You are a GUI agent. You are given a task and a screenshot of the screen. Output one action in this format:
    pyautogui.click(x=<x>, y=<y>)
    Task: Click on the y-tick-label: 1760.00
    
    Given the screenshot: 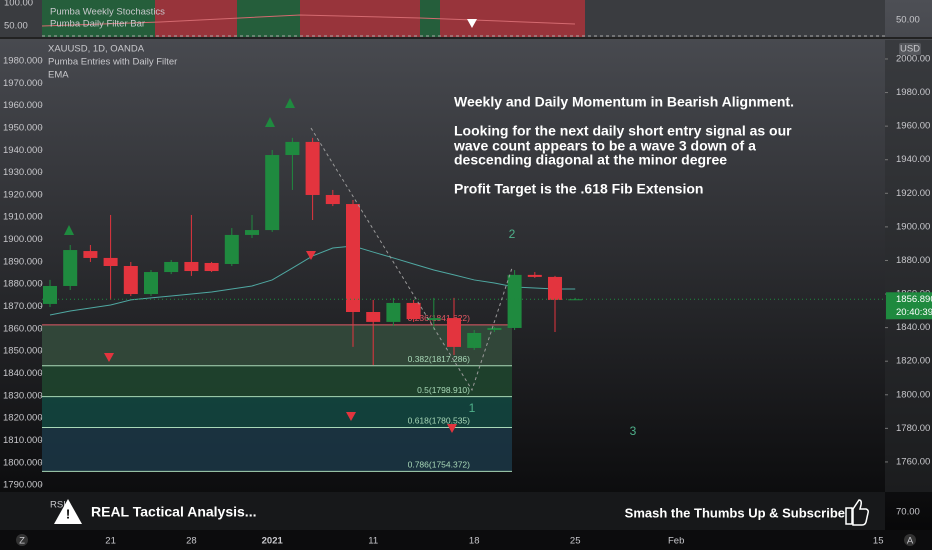 What is the action you would take?
    pyautogui.click(x=913, y=461)
    